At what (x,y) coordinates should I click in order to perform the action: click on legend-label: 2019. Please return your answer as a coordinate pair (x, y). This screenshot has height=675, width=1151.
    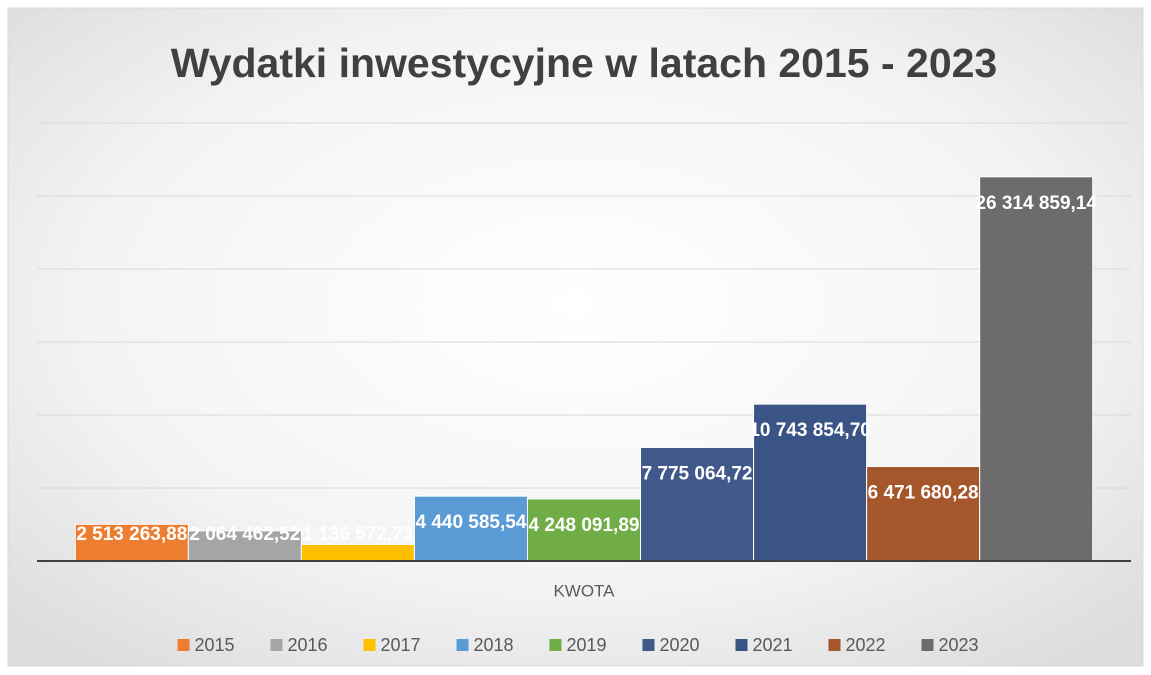
    Looking at the image, I should click on (587, 645).